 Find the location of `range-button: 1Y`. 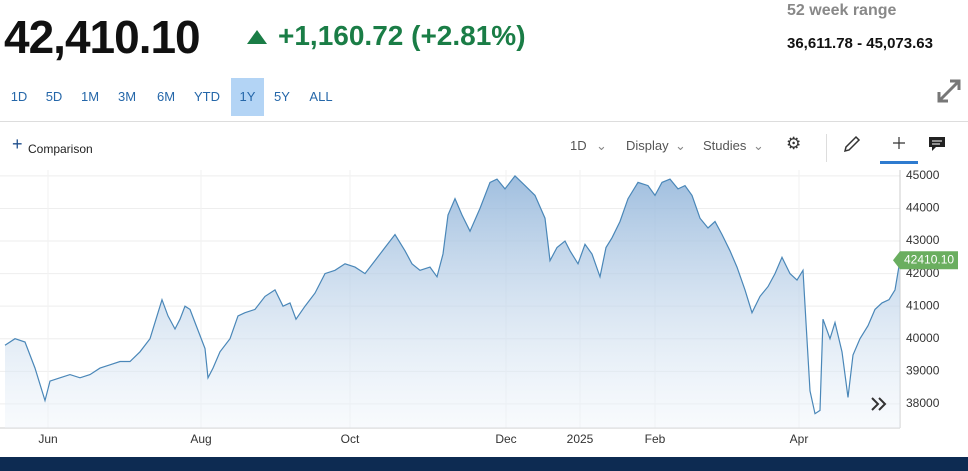

range-button: 1Y is located at coordinates (247, 97).